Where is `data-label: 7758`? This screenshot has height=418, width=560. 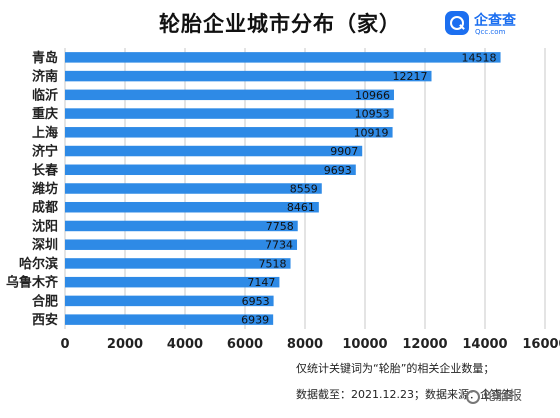 data-label: 7758 is located at coordinates (280, 226).